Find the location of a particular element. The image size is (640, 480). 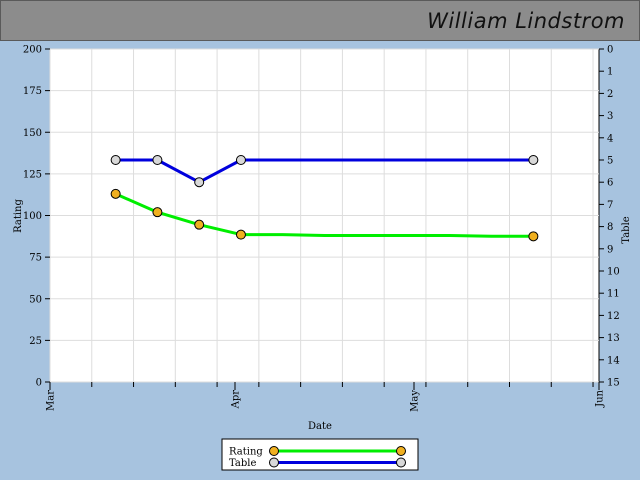

x-tick-label: May is located at coordinates (415, 401).